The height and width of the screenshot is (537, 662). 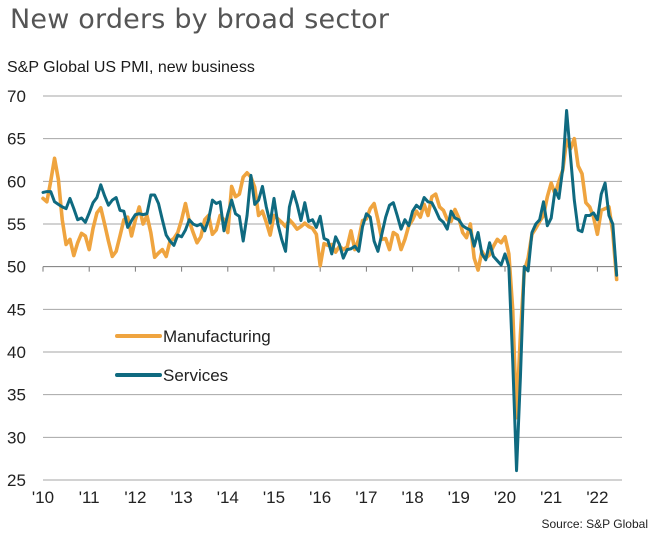 I want to click on y-tick-label: 35, so click(x=16, y=395).